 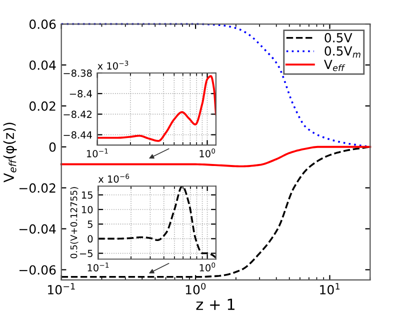 What do you see at coordinates (38, 270) in the screenshot?
I see `y-tick-label: −0.06` at bounding box center [38, 270].